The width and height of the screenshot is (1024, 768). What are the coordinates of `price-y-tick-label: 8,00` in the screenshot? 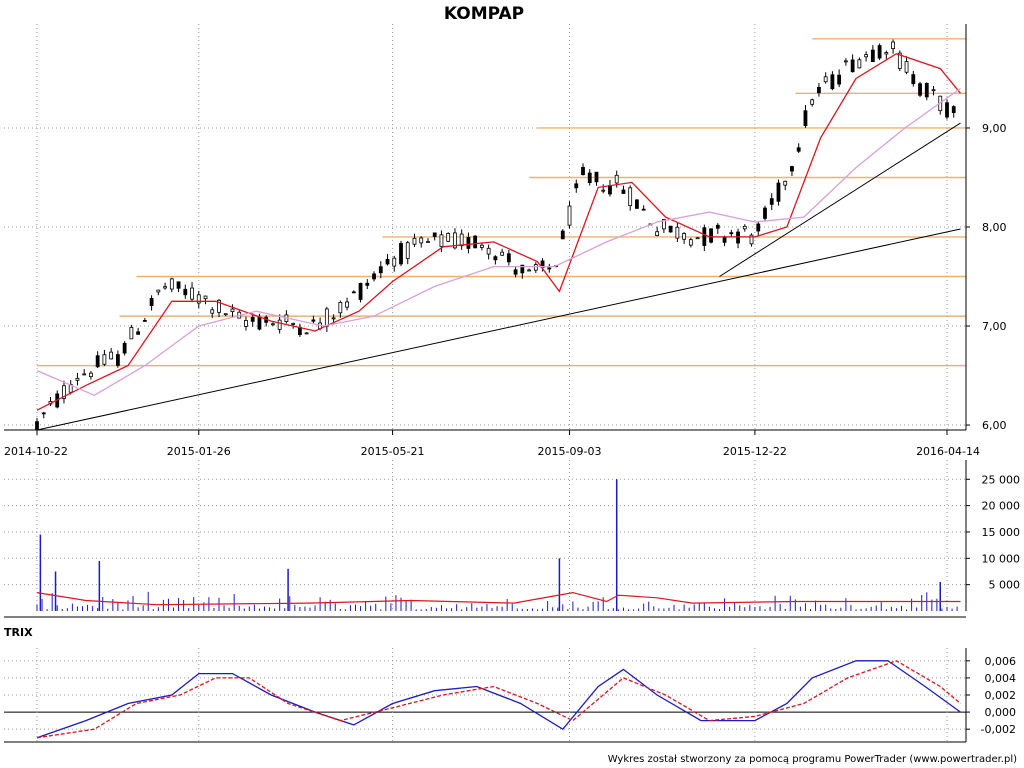 It's located at (994, 227).